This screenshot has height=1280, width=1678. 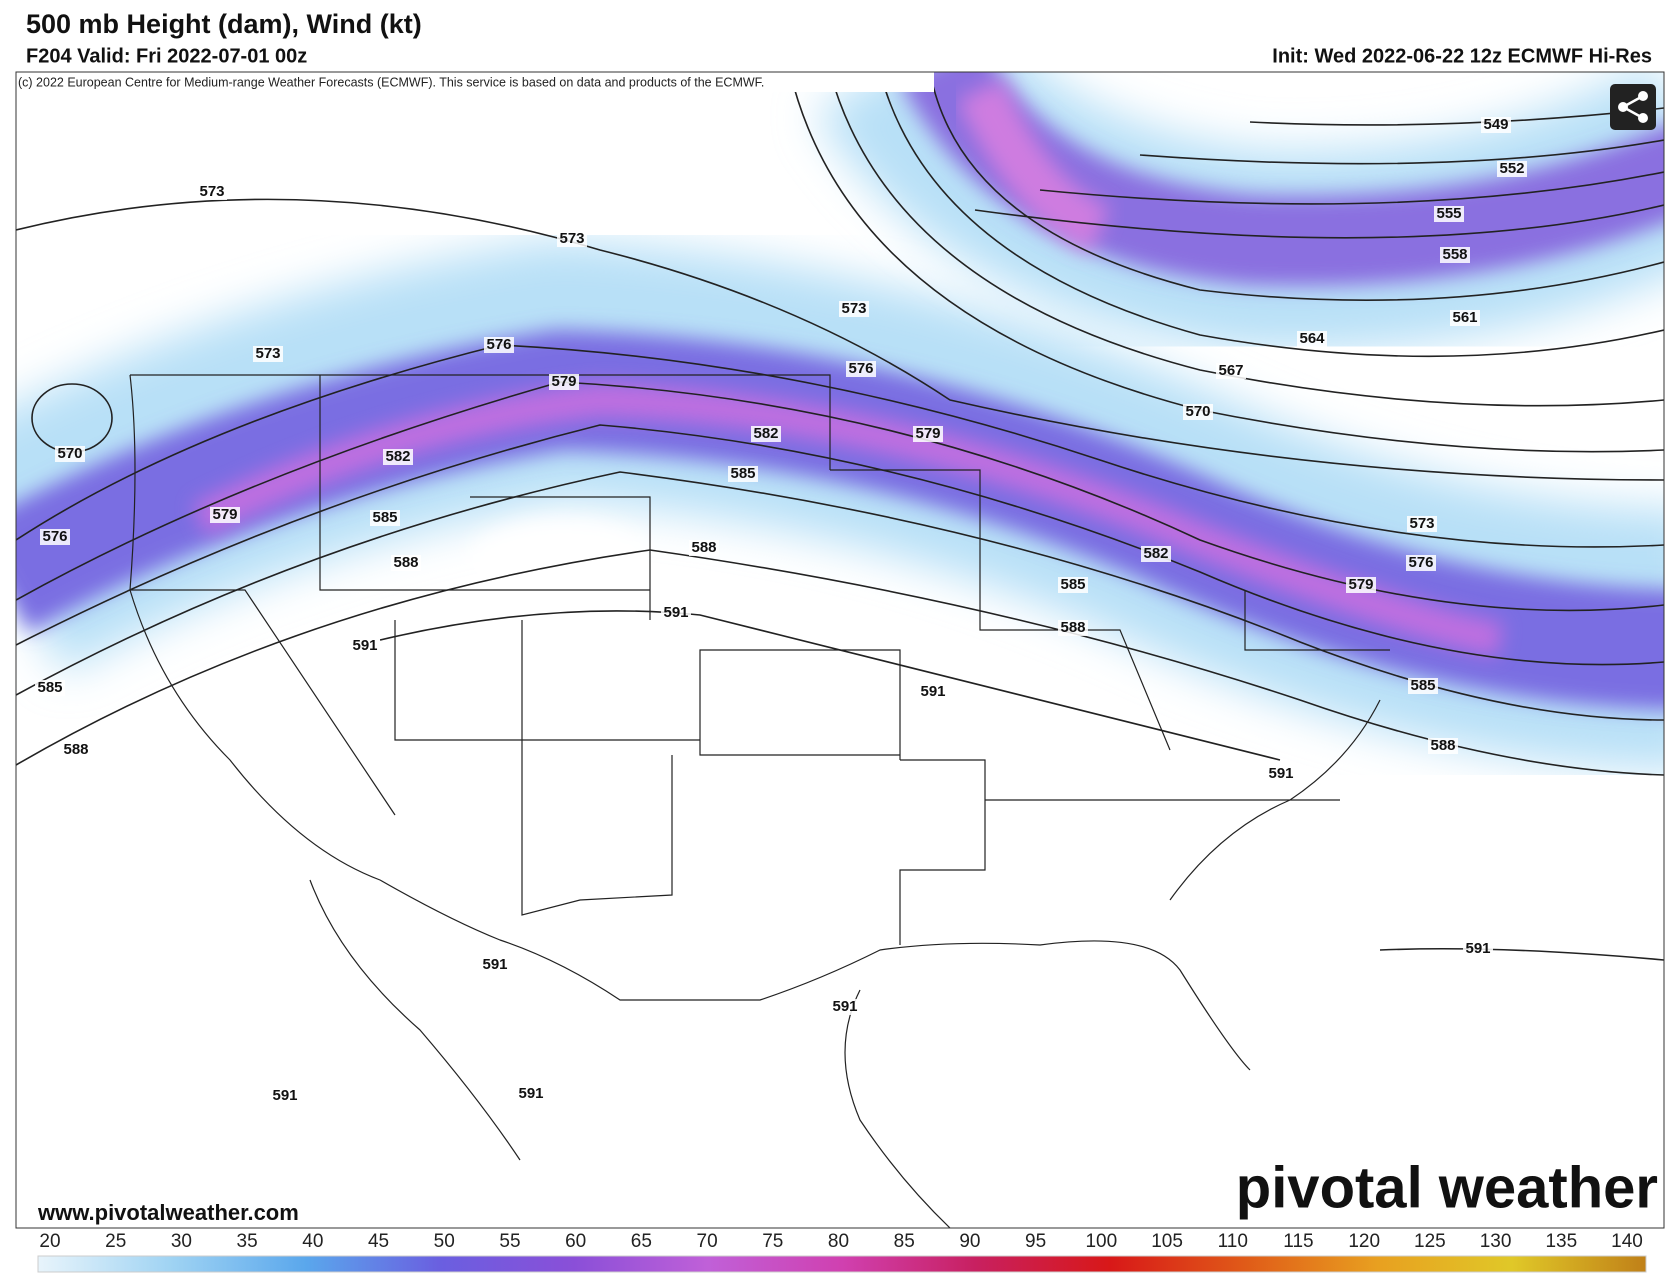 What do you see at coordinates (1298, 1241) in the screenshot?
I see `colorbar-label: 115` at bounding box center [1298, 1241].